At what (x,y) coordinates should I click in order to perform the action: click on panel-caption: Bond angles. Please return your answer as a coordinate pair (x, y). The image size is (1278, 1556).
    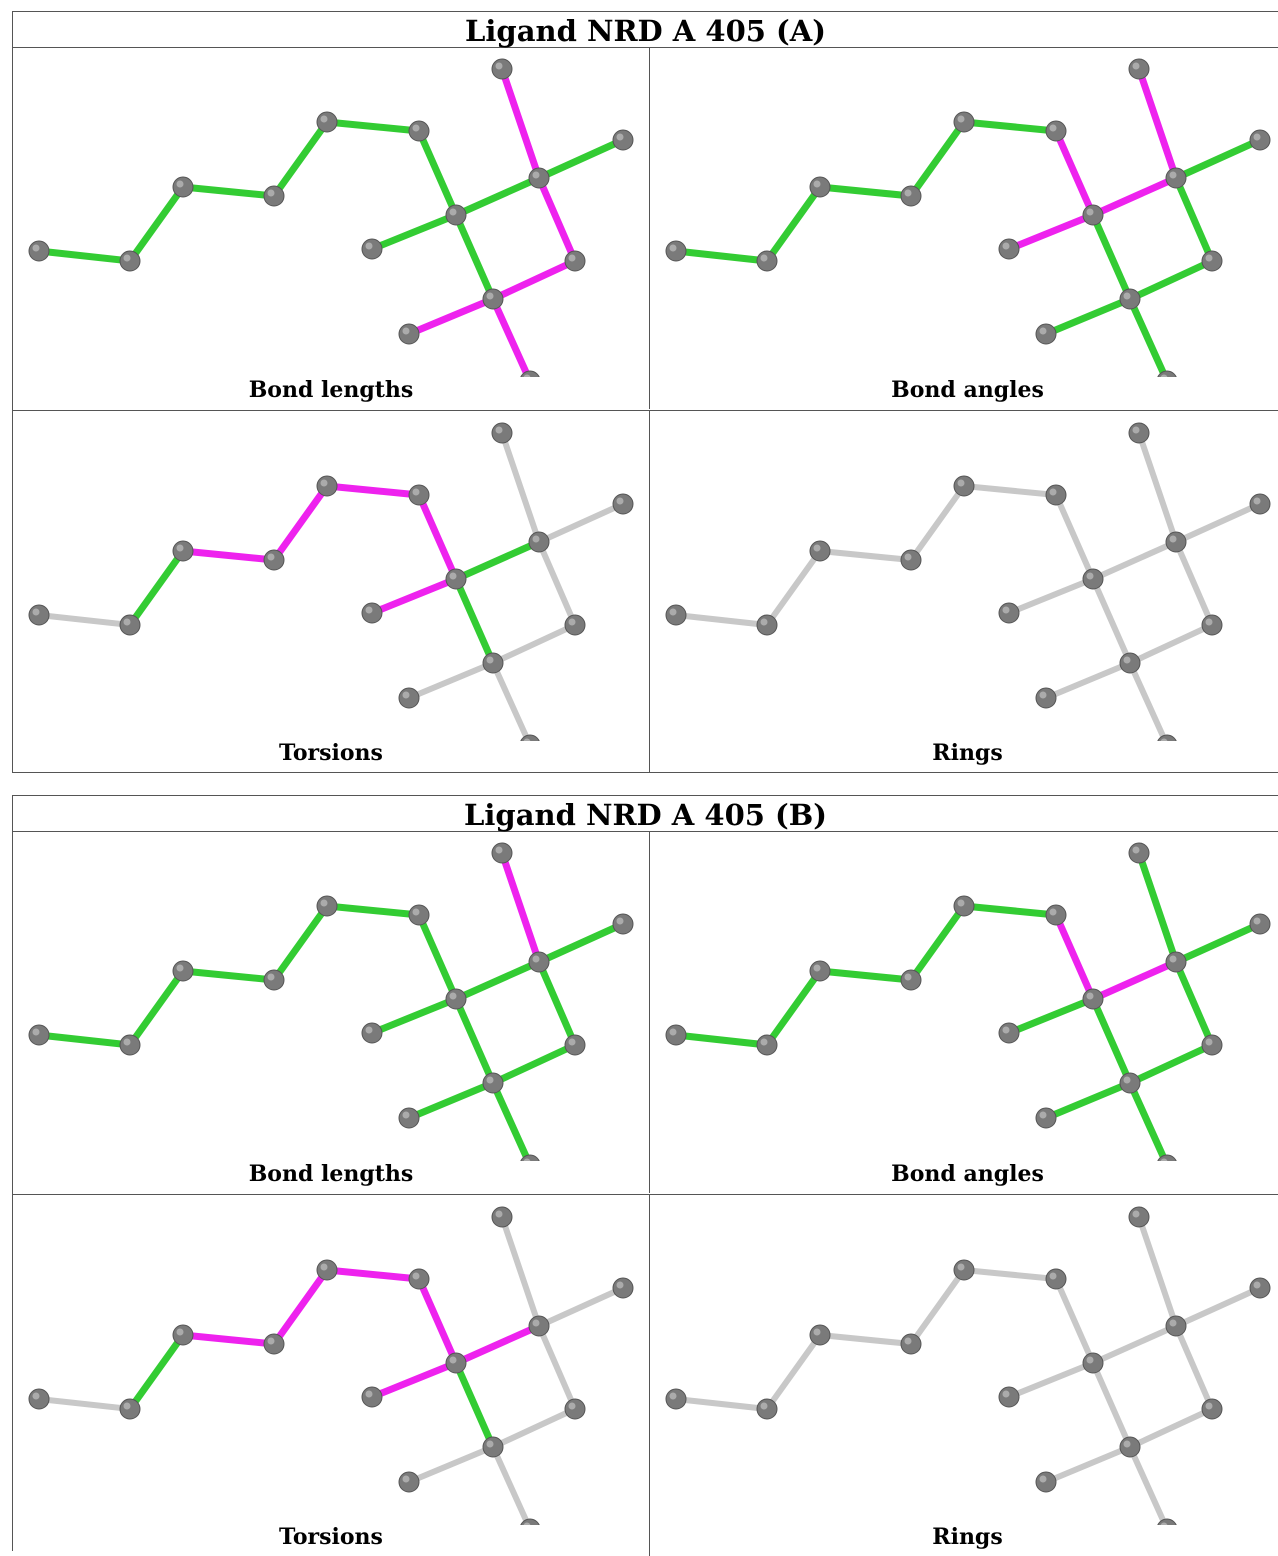
    Looking at the image, I should click on (967, 1174).